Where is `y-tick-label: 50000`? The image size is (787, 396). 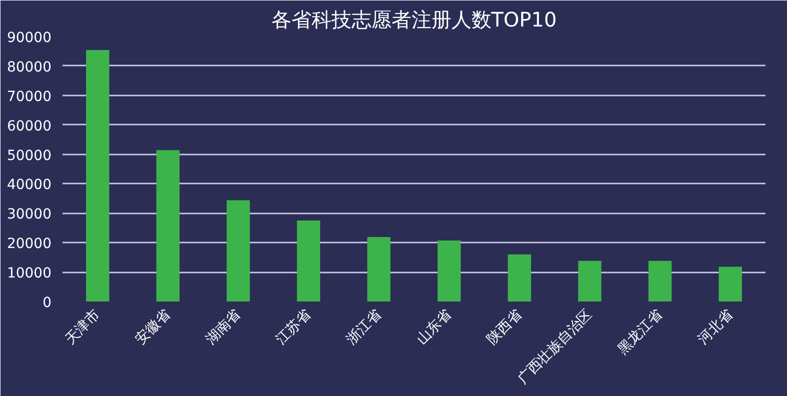 y-tick-label: 50000 is located at coordinates (29, 156).